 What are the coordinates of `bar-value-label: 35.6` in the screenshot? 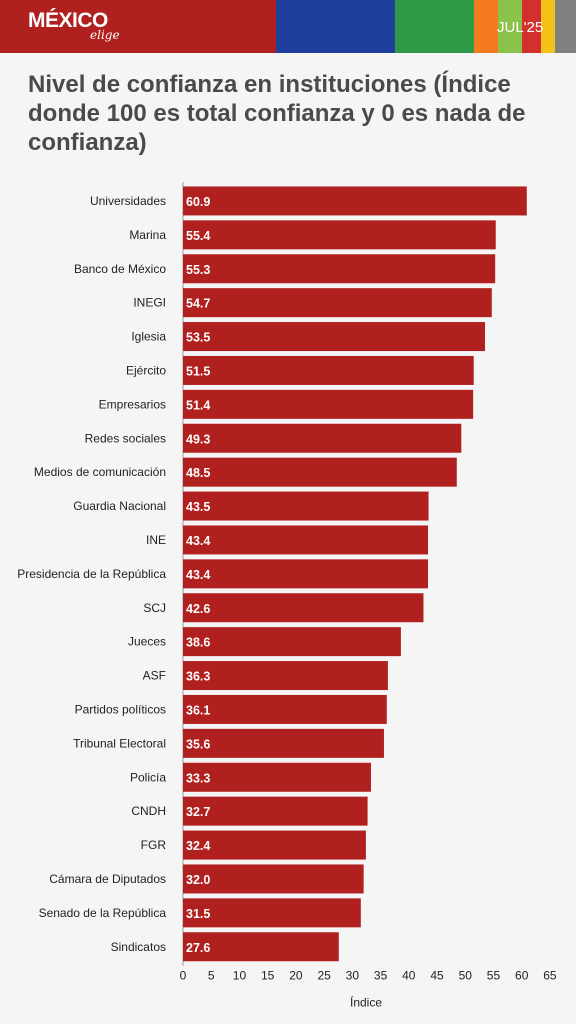 It's located at (198, 744).